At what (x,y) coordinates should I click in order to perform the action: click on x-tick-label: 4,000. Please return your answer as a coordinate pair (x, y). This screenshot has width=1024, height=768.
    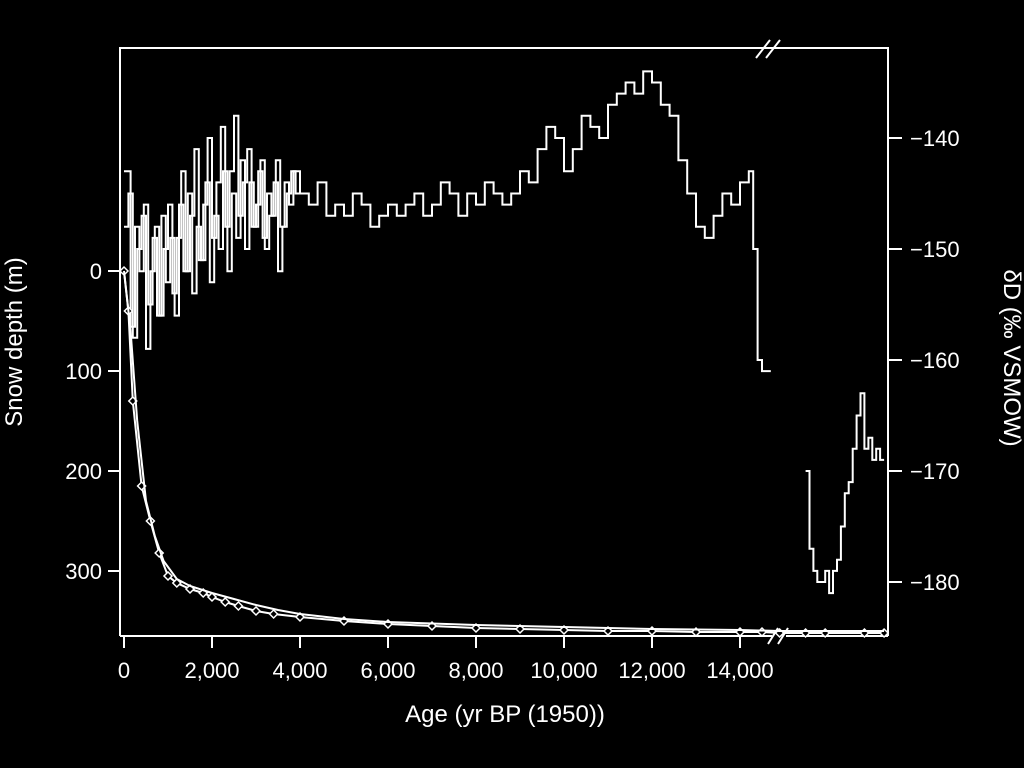
    Looking at the image, I should click on (299, 670).